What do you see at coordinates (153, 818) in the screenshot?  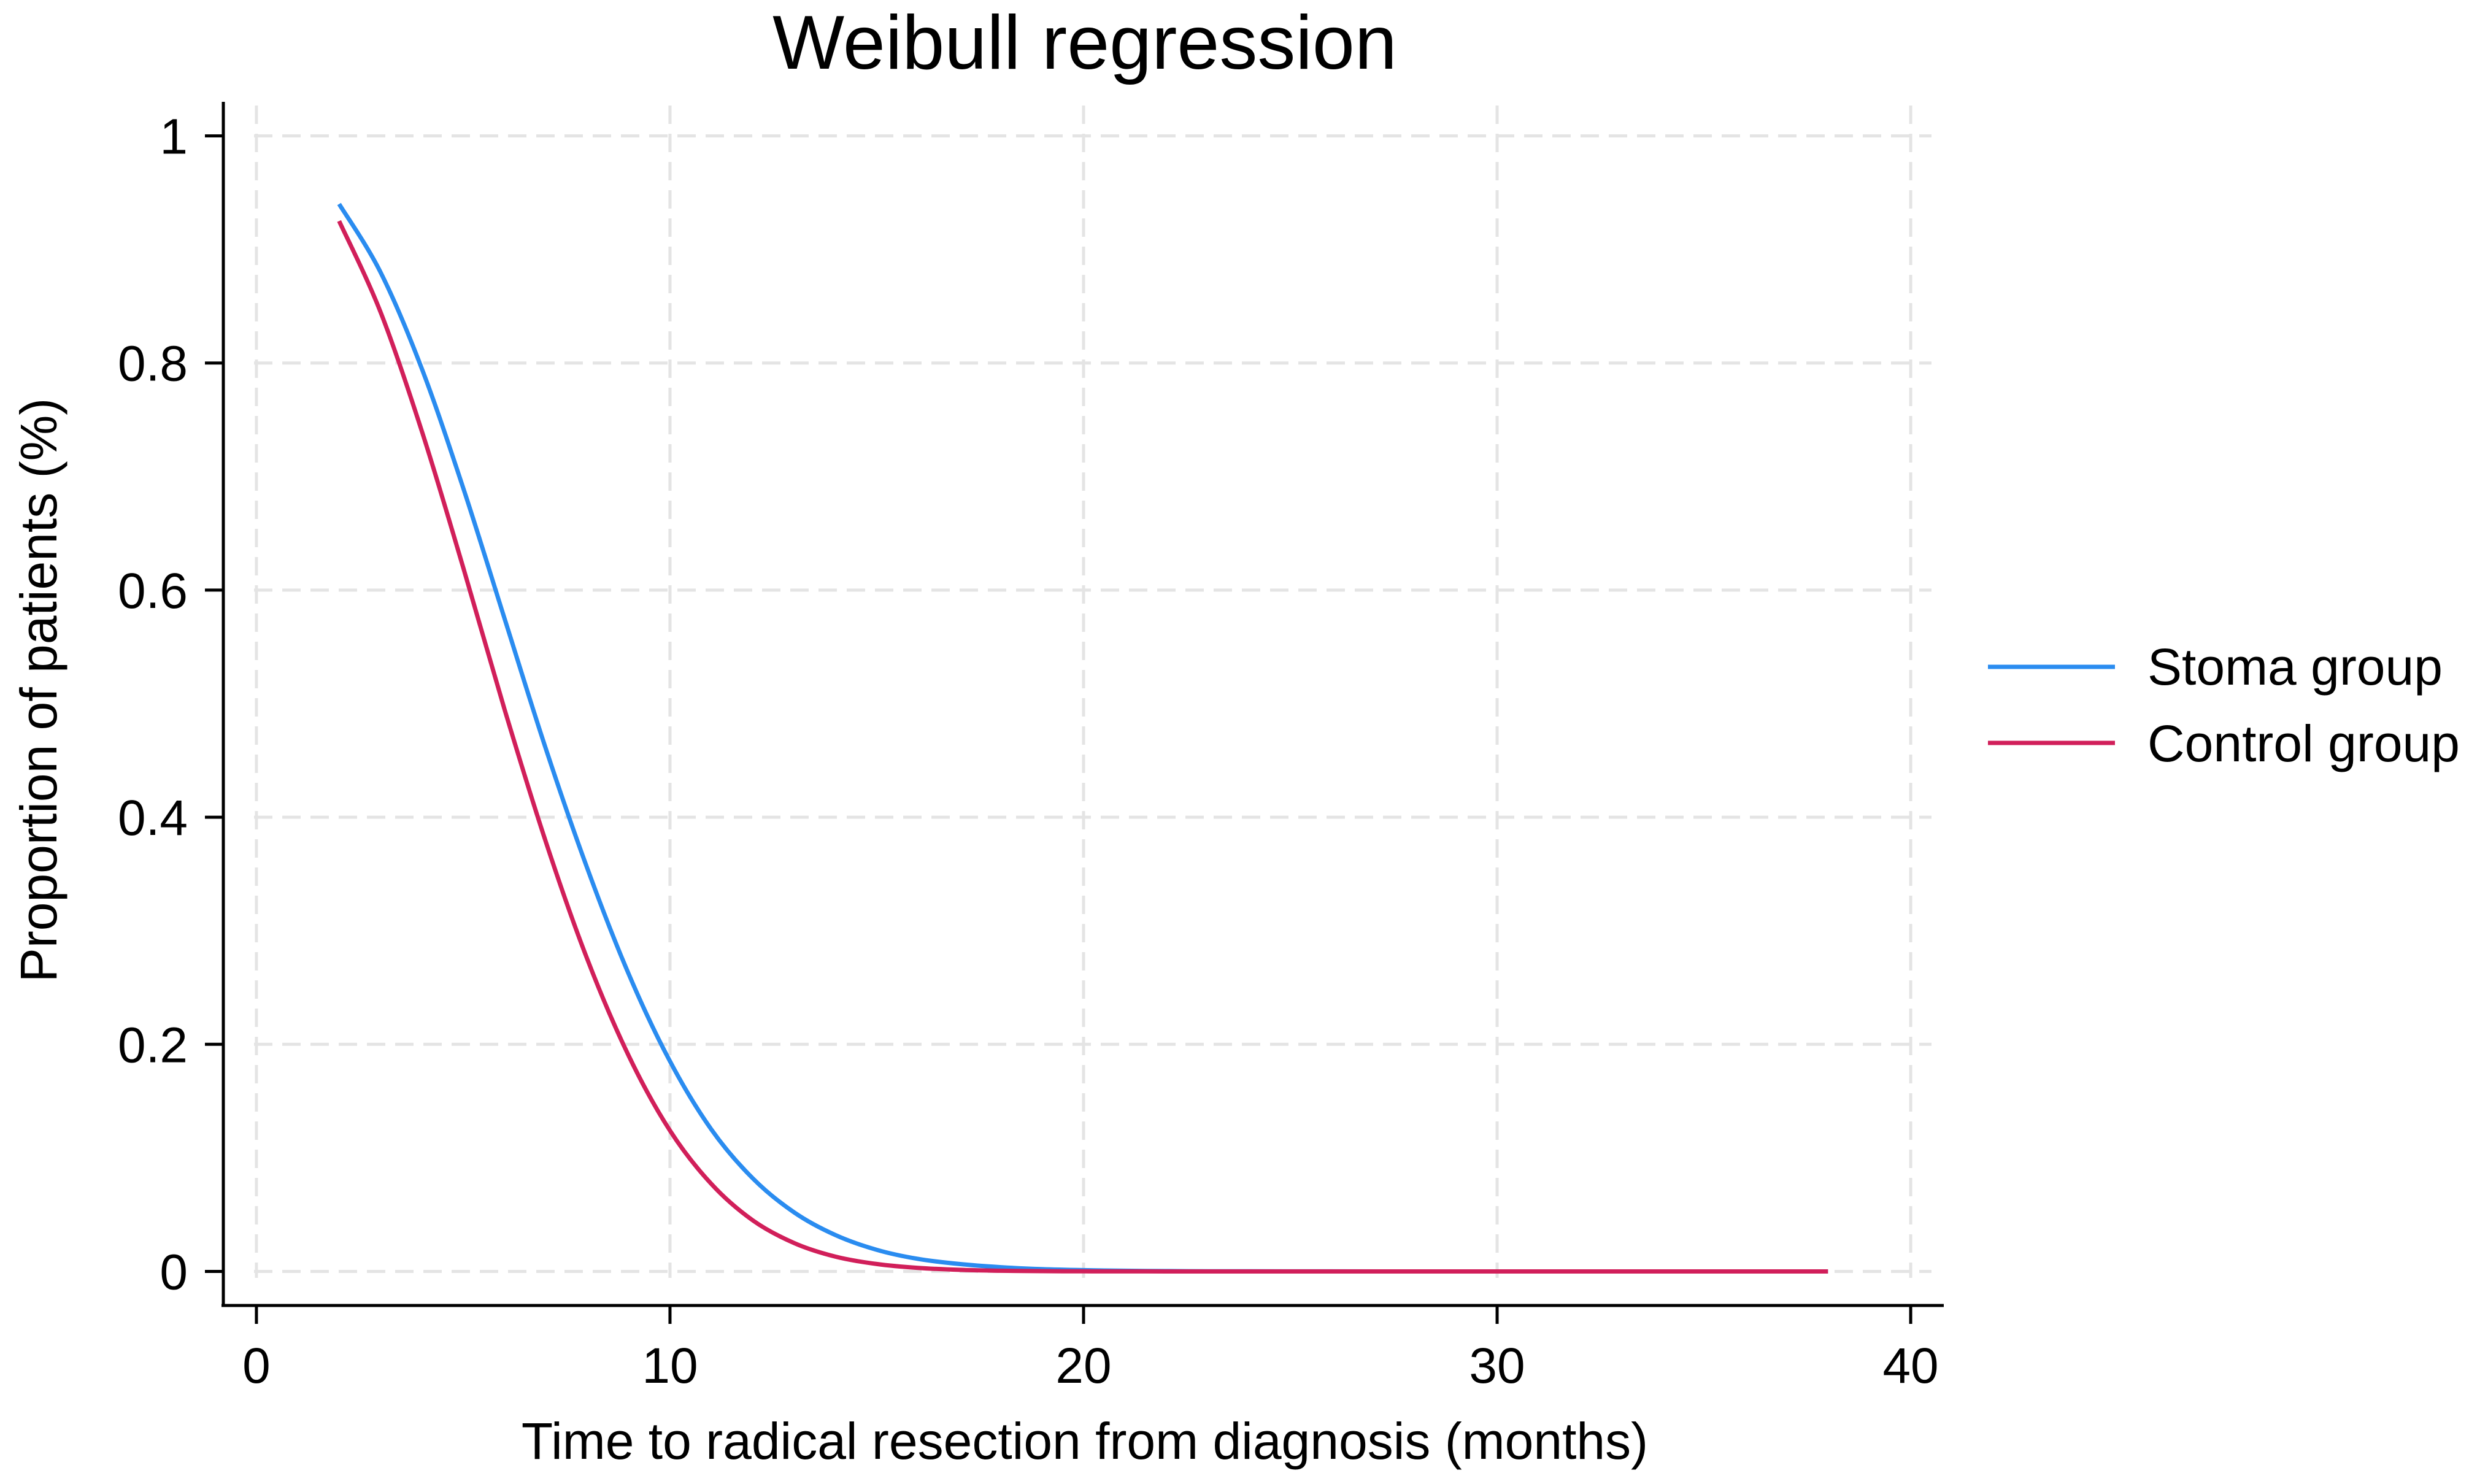 I see `y-tick-label: 0.4` at bounding box center [153, 818].